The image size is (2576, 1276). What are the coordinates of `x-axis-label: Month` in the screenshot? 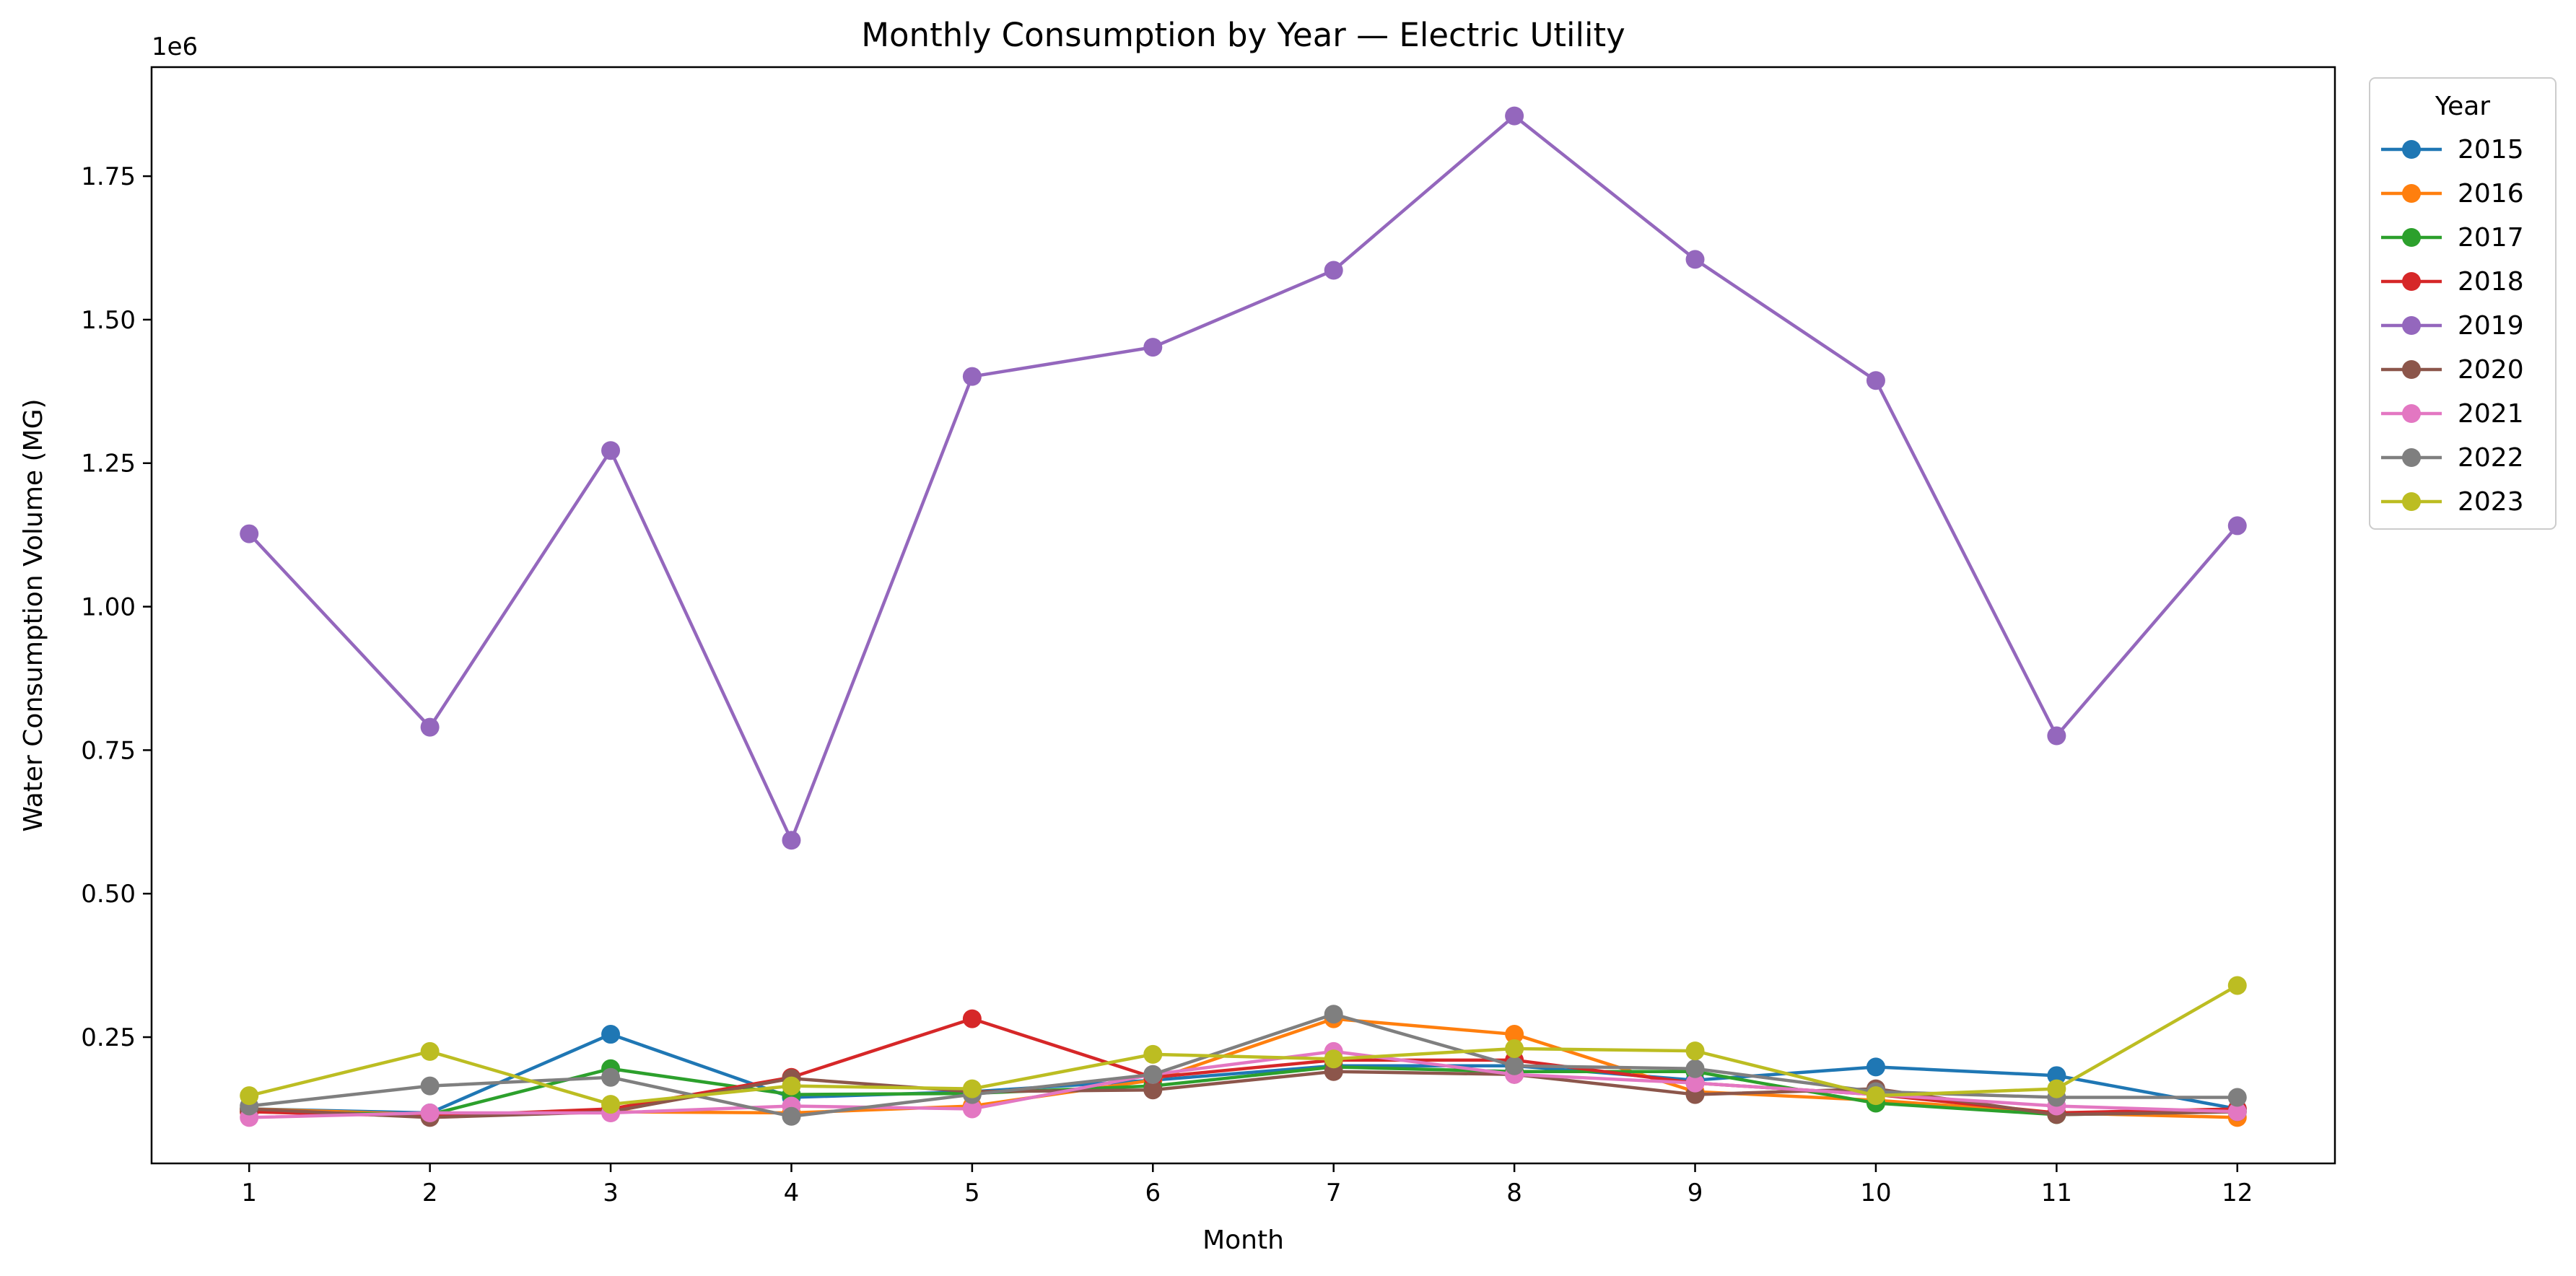 It's located at (1243, 1240).